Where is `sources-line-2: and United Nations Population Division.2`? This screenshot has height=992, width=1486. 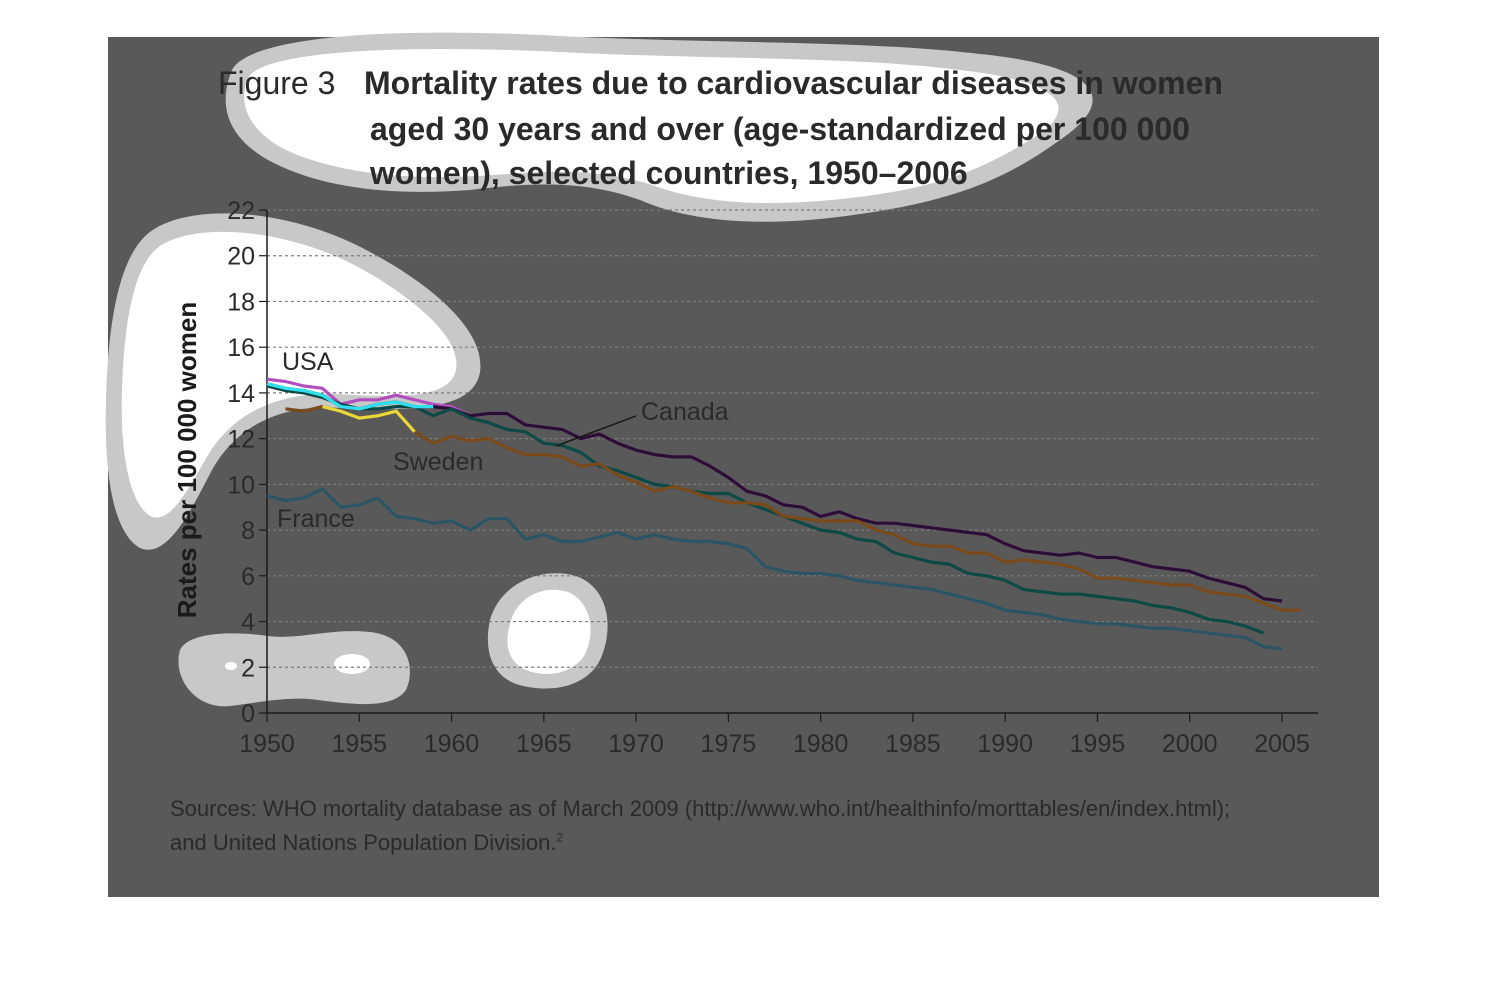 sources-line-2: and United Nations Population Division.2 is located at coordinates (366, 843).